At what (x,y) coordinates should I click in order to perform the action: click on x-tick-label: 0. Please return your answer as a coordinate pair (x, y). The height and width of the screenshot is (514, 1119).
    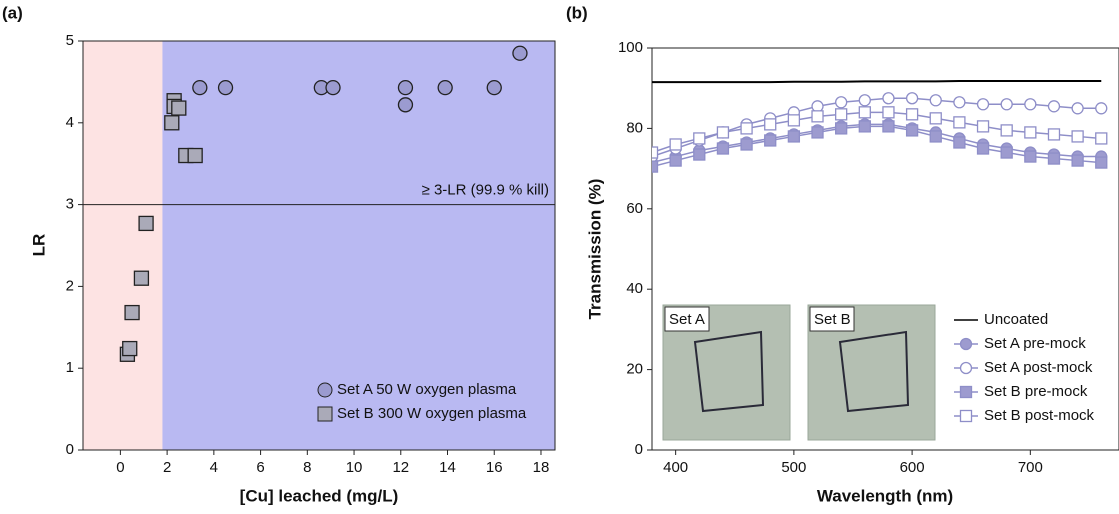
    Looking at the image, I should click on (120, 467).